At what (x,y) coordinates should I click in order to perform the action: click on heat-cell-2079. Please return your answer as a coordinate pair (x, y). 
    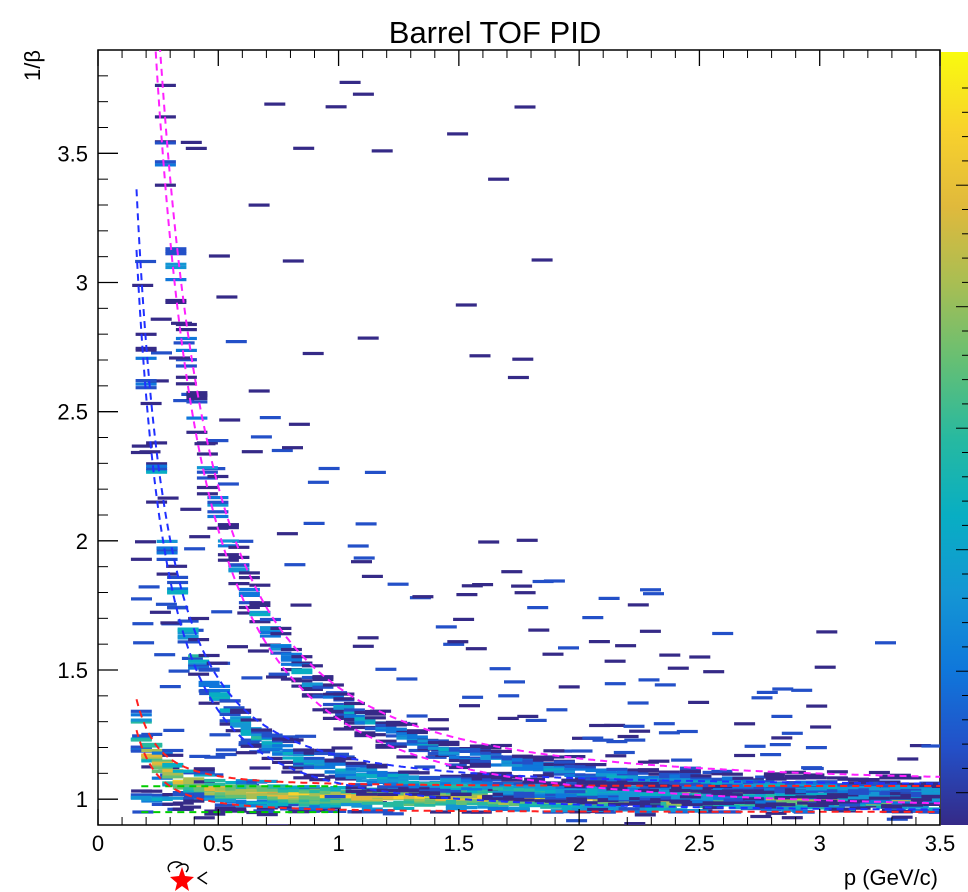
    Looking at the image, I should click on (732, 774).